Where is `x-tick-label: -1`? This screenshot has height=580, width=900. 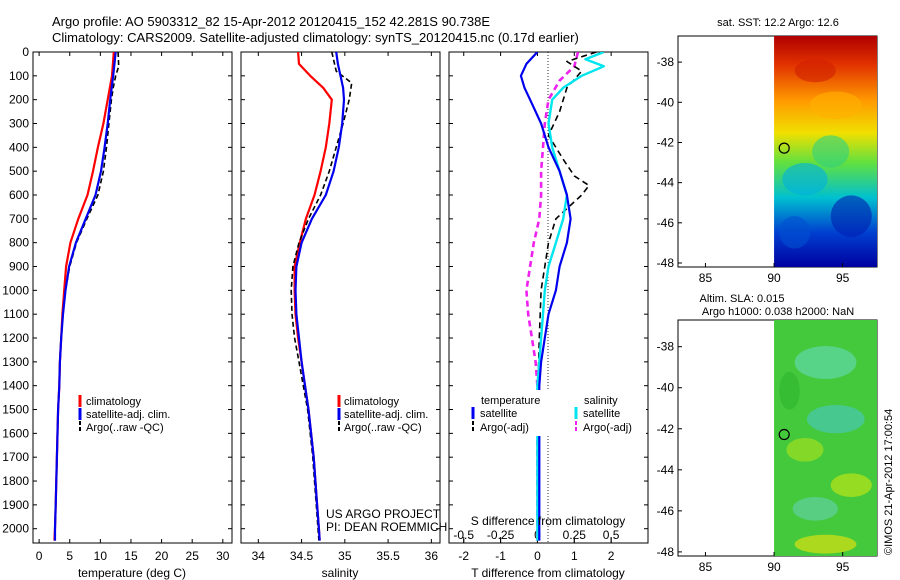
x-tick-label: -1 is located at coordinates (500, 556).